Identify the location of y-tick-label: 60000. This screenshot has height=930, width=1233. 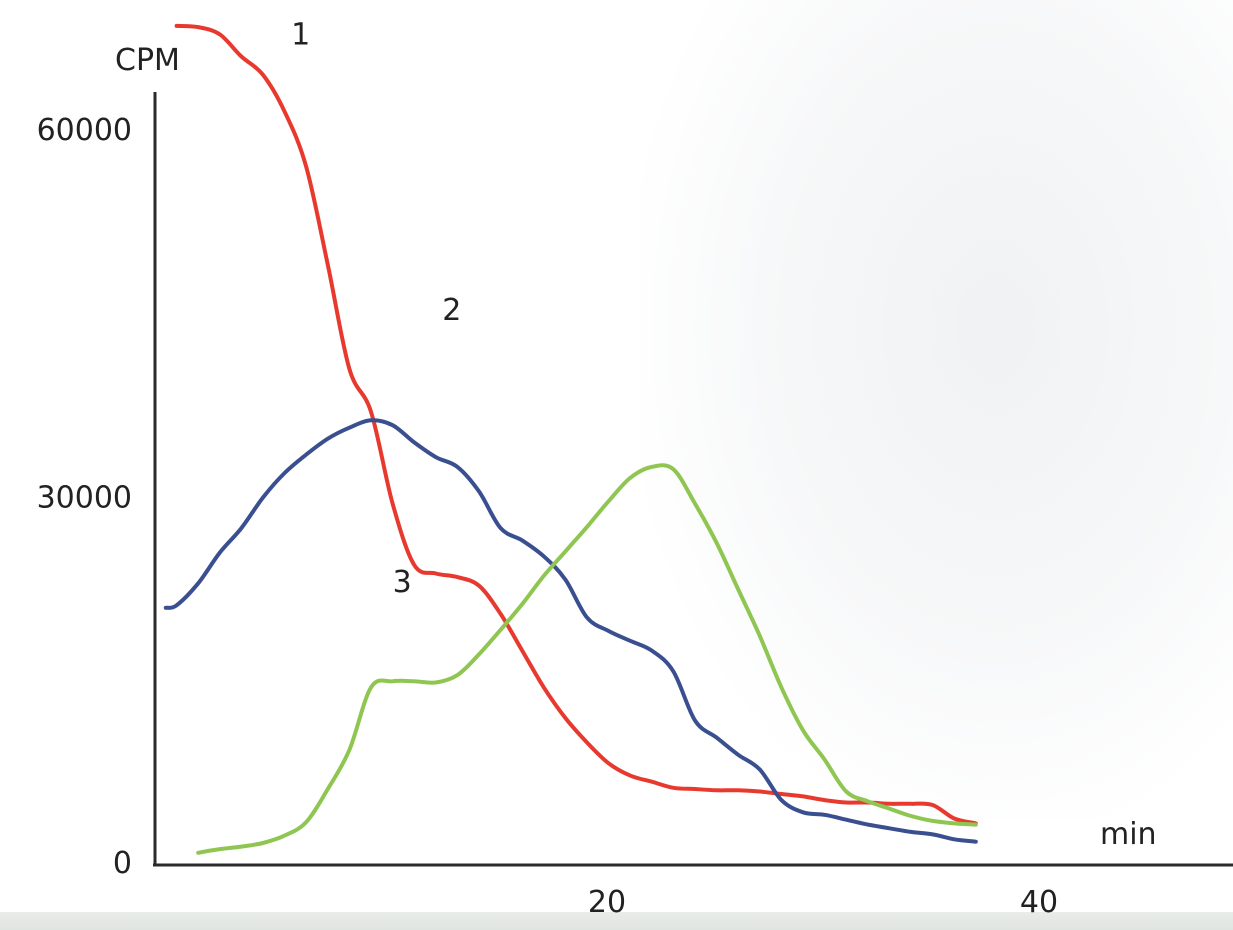
(84, 130).